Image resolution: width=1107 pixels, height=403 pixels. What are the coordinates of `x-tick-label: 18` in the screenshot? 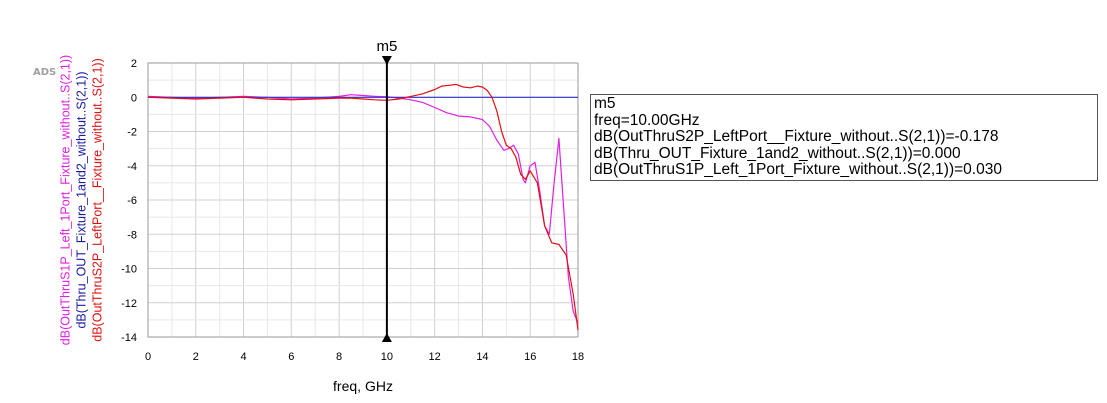 It's located at (578, 357).